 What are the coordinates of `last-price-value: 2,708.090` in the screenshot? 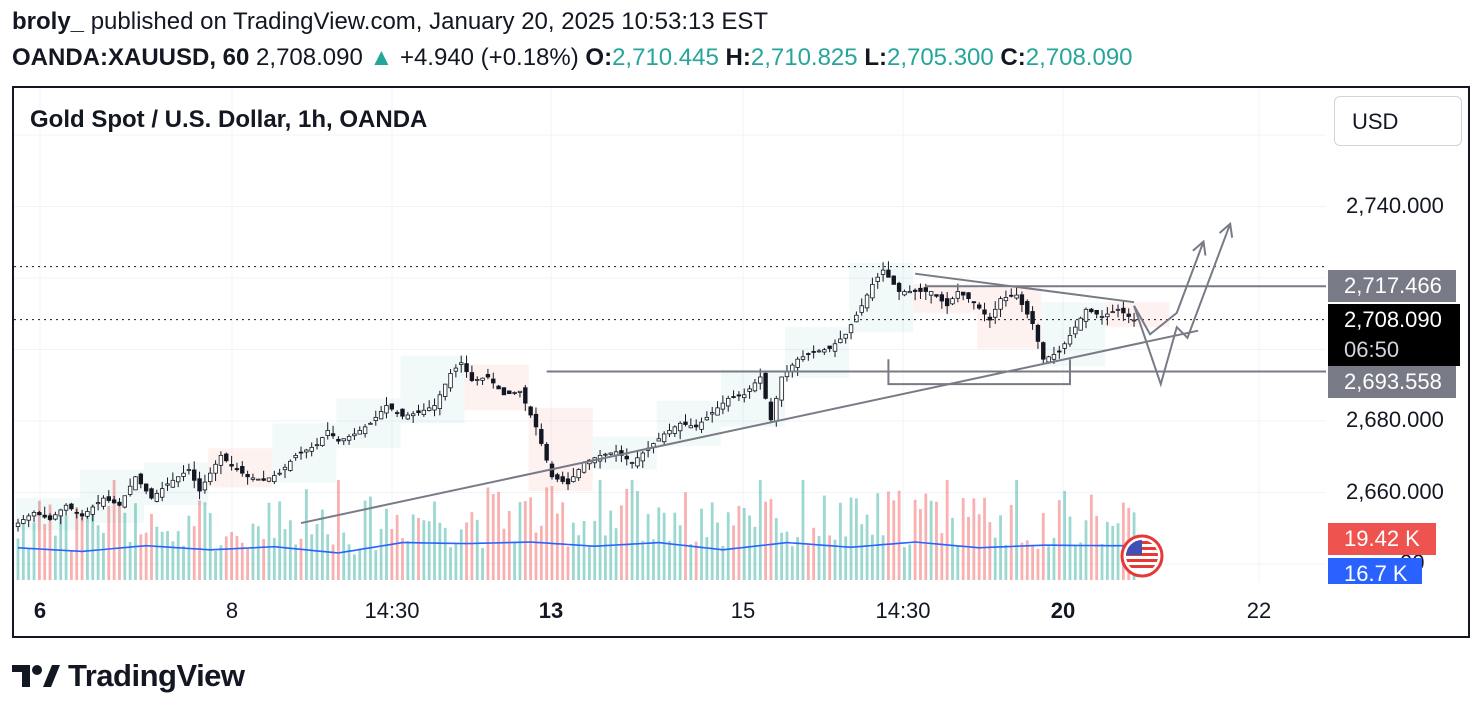 It's located at (1393, 319).